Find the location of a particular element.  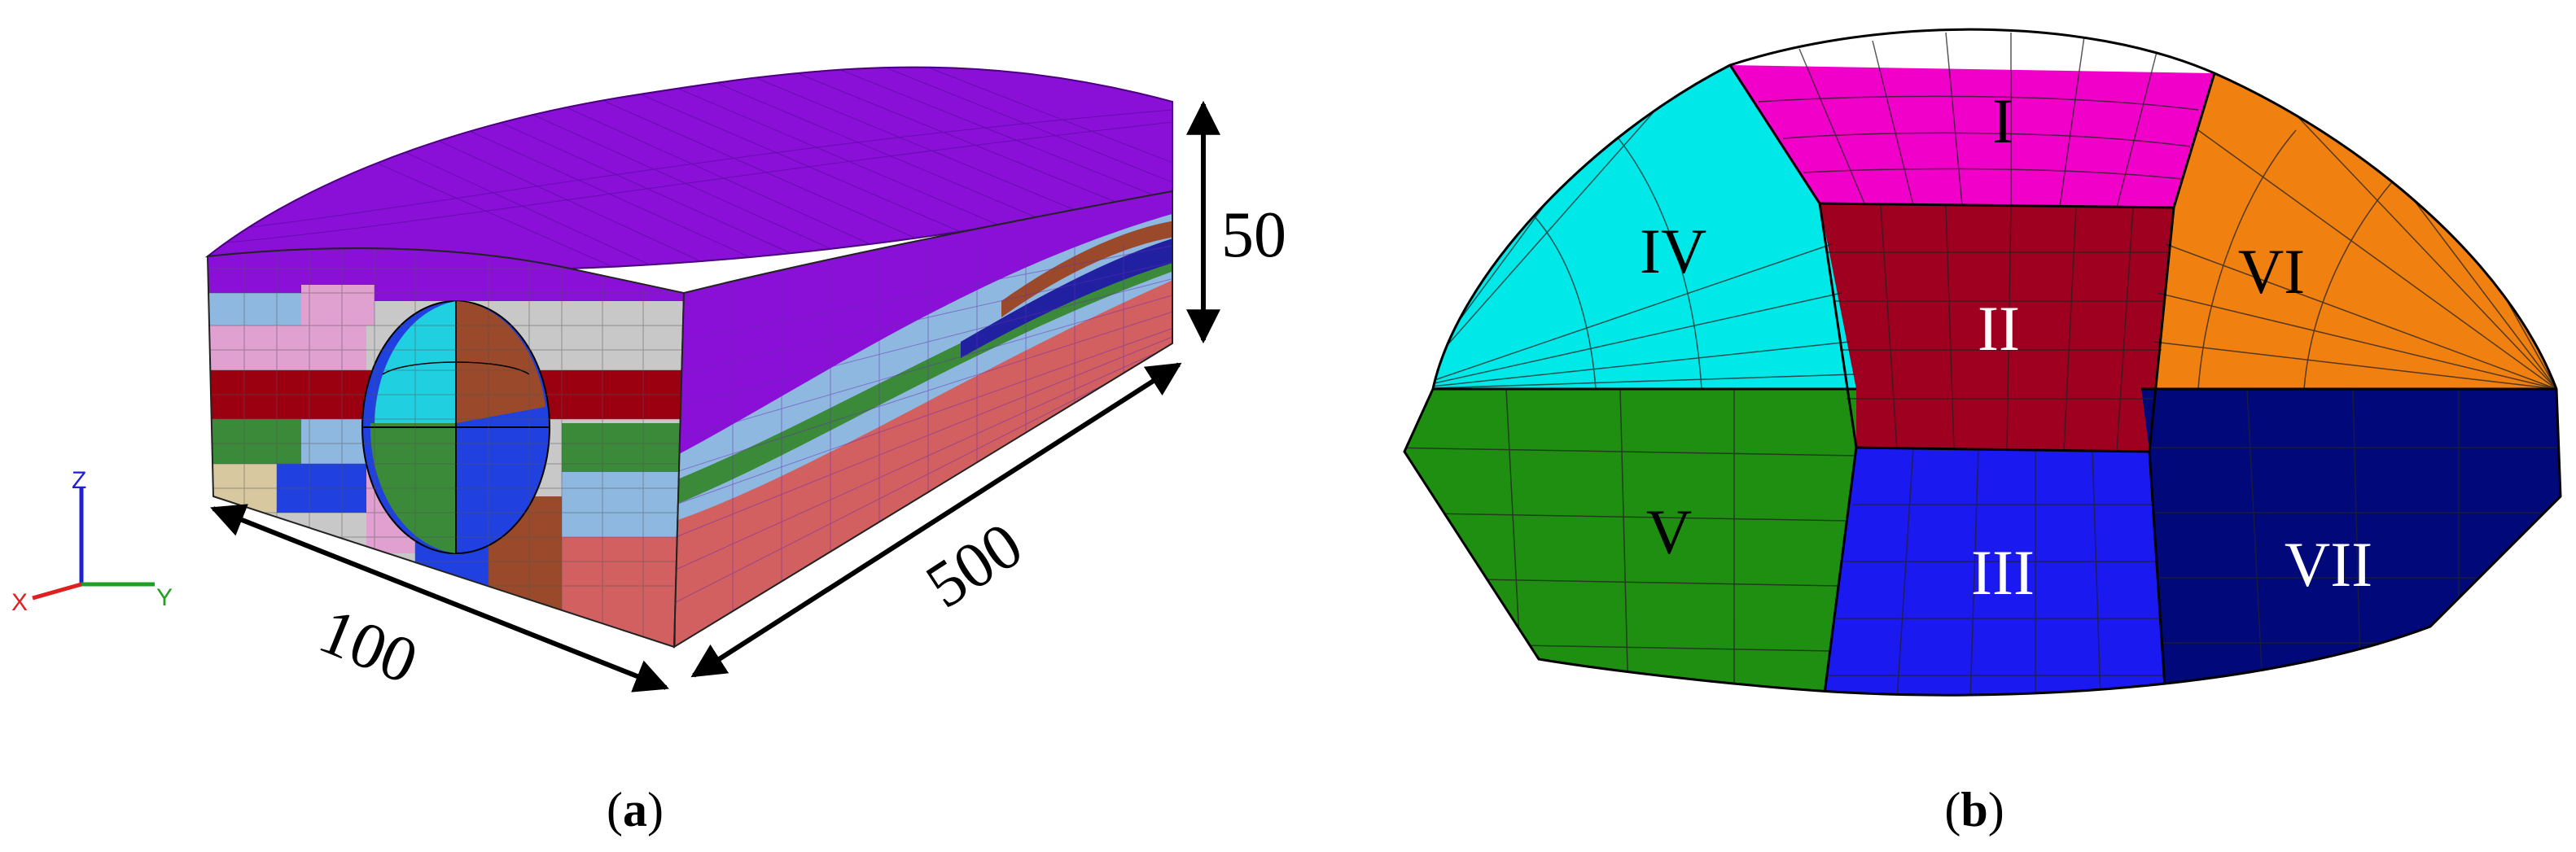

panel-a-caption: (a) is located at coordinates (635, 810).